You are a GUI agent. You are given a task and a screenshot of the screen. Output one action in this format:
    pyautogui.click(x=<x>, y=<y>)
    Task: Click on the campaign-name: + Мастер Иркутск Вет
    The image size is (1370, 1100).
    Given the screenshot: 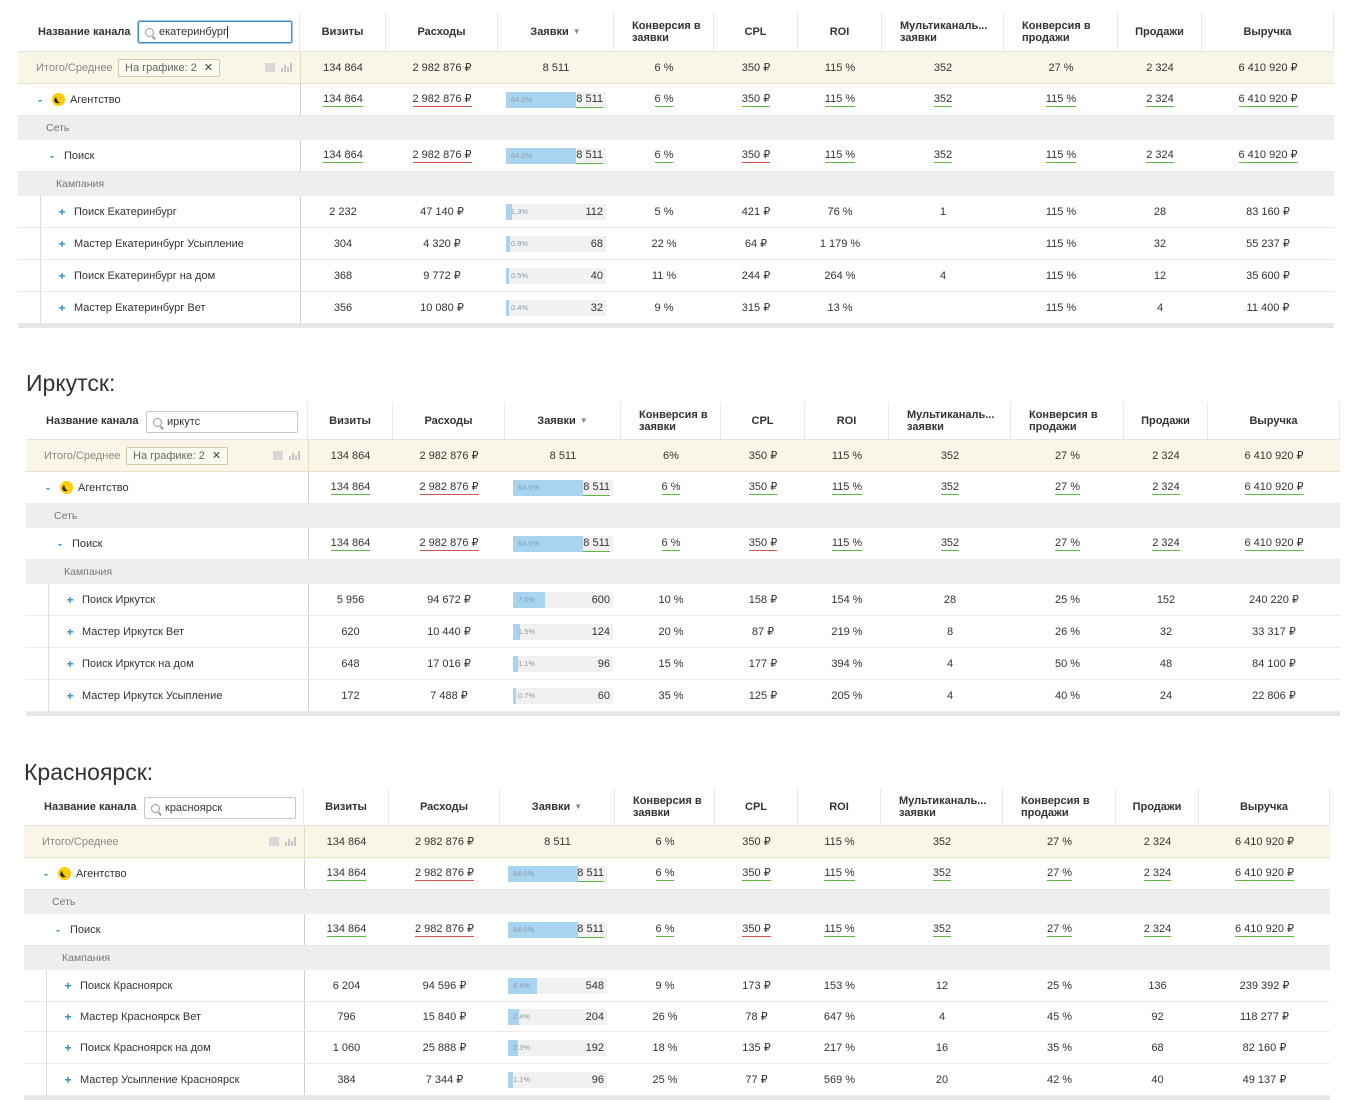 What is the action you would take?
    pyautogui.click(x=125, y=631)
    